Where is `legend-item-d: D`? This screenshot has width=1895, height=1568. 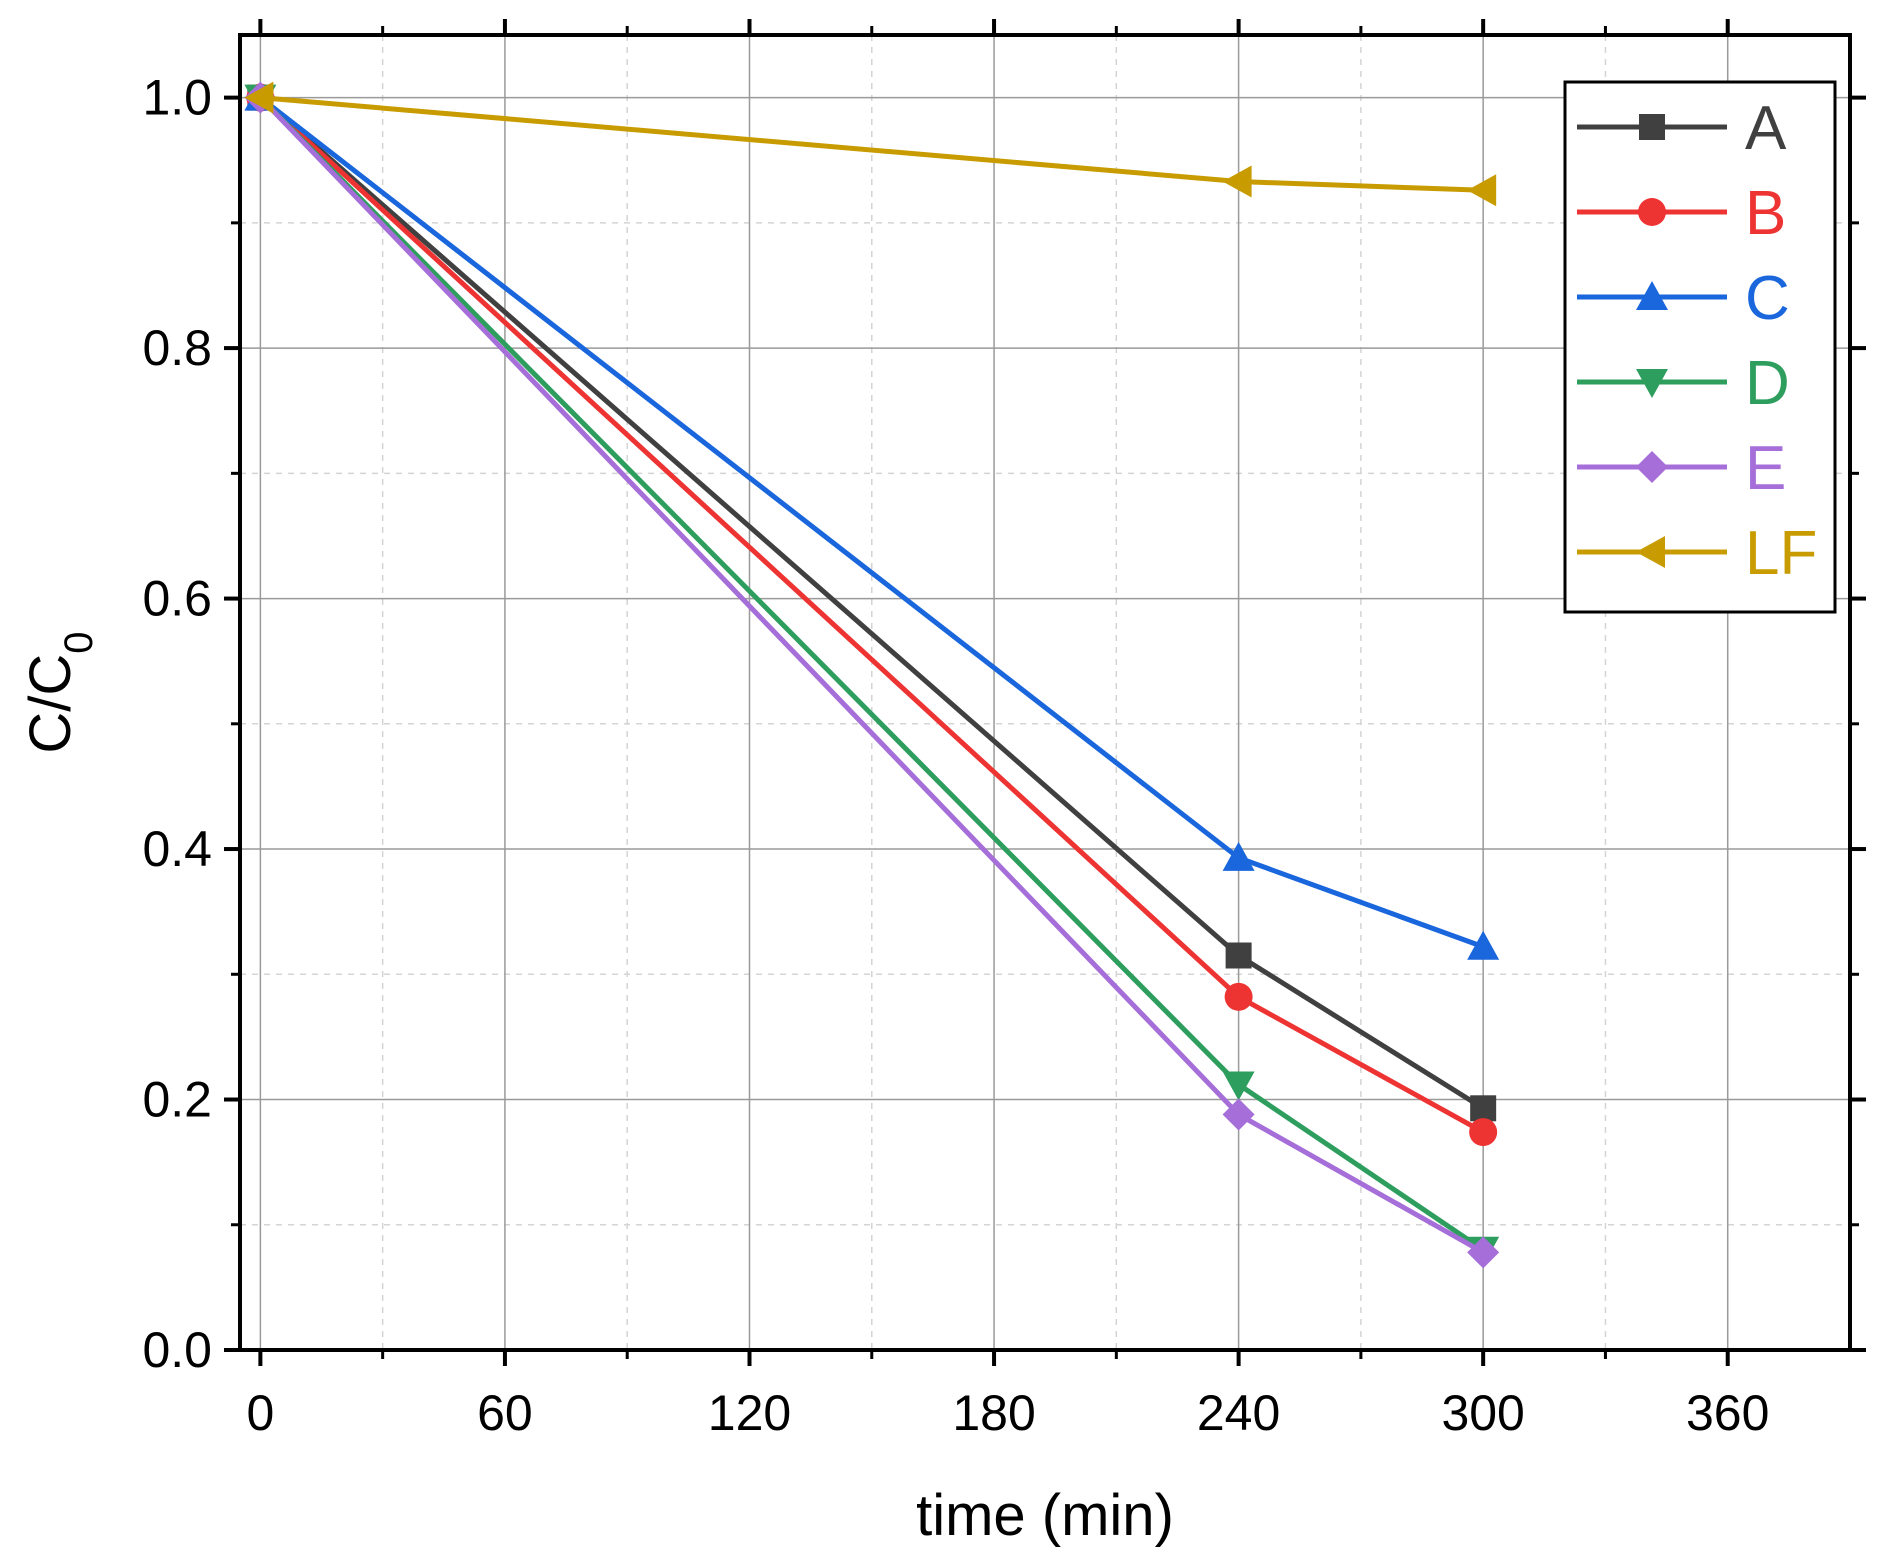
legend-item-d: D is located at coordinates (1683, 383).